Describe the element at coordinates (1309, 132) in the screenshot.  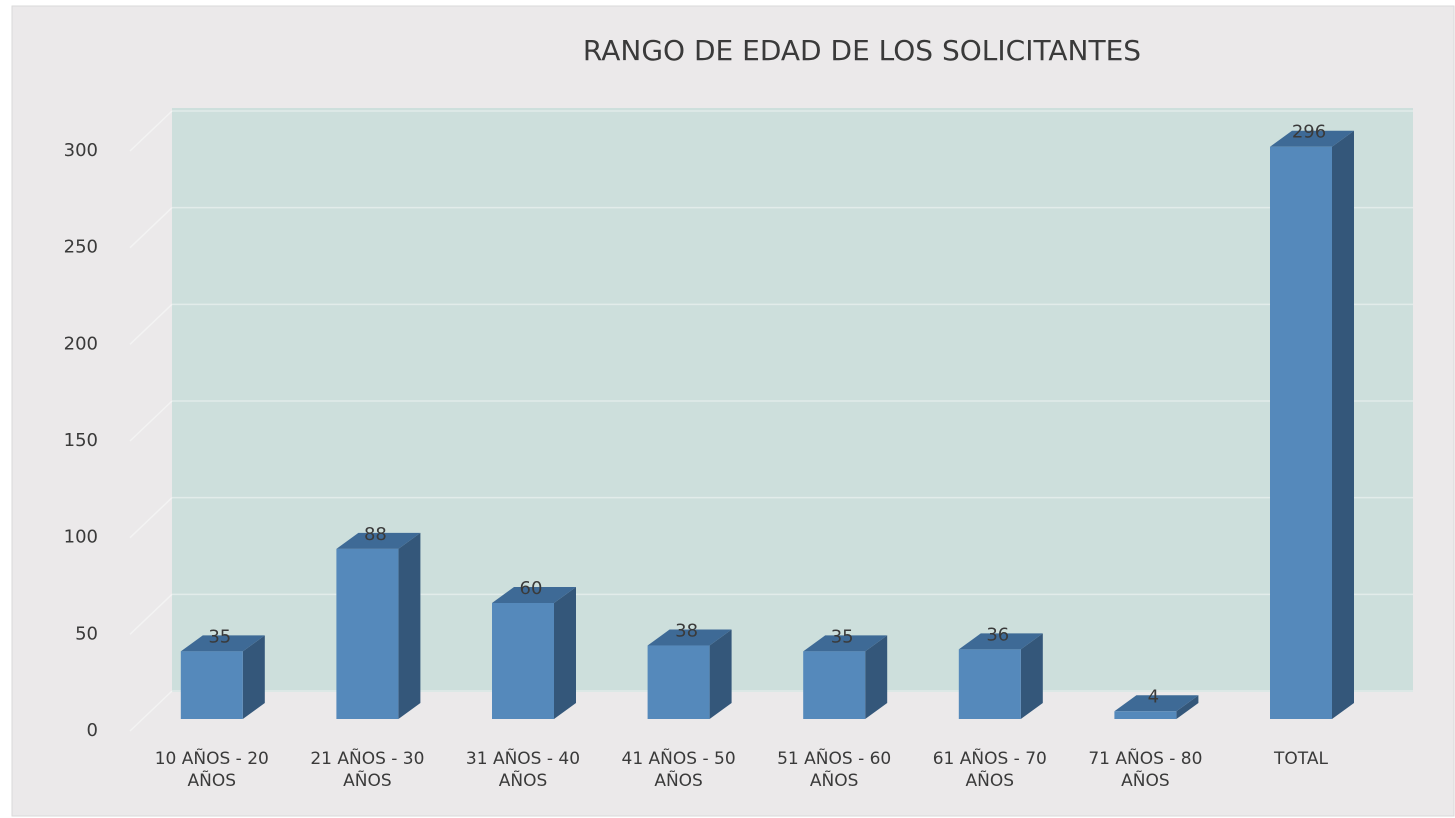
I see `data-label: 296` at that location.